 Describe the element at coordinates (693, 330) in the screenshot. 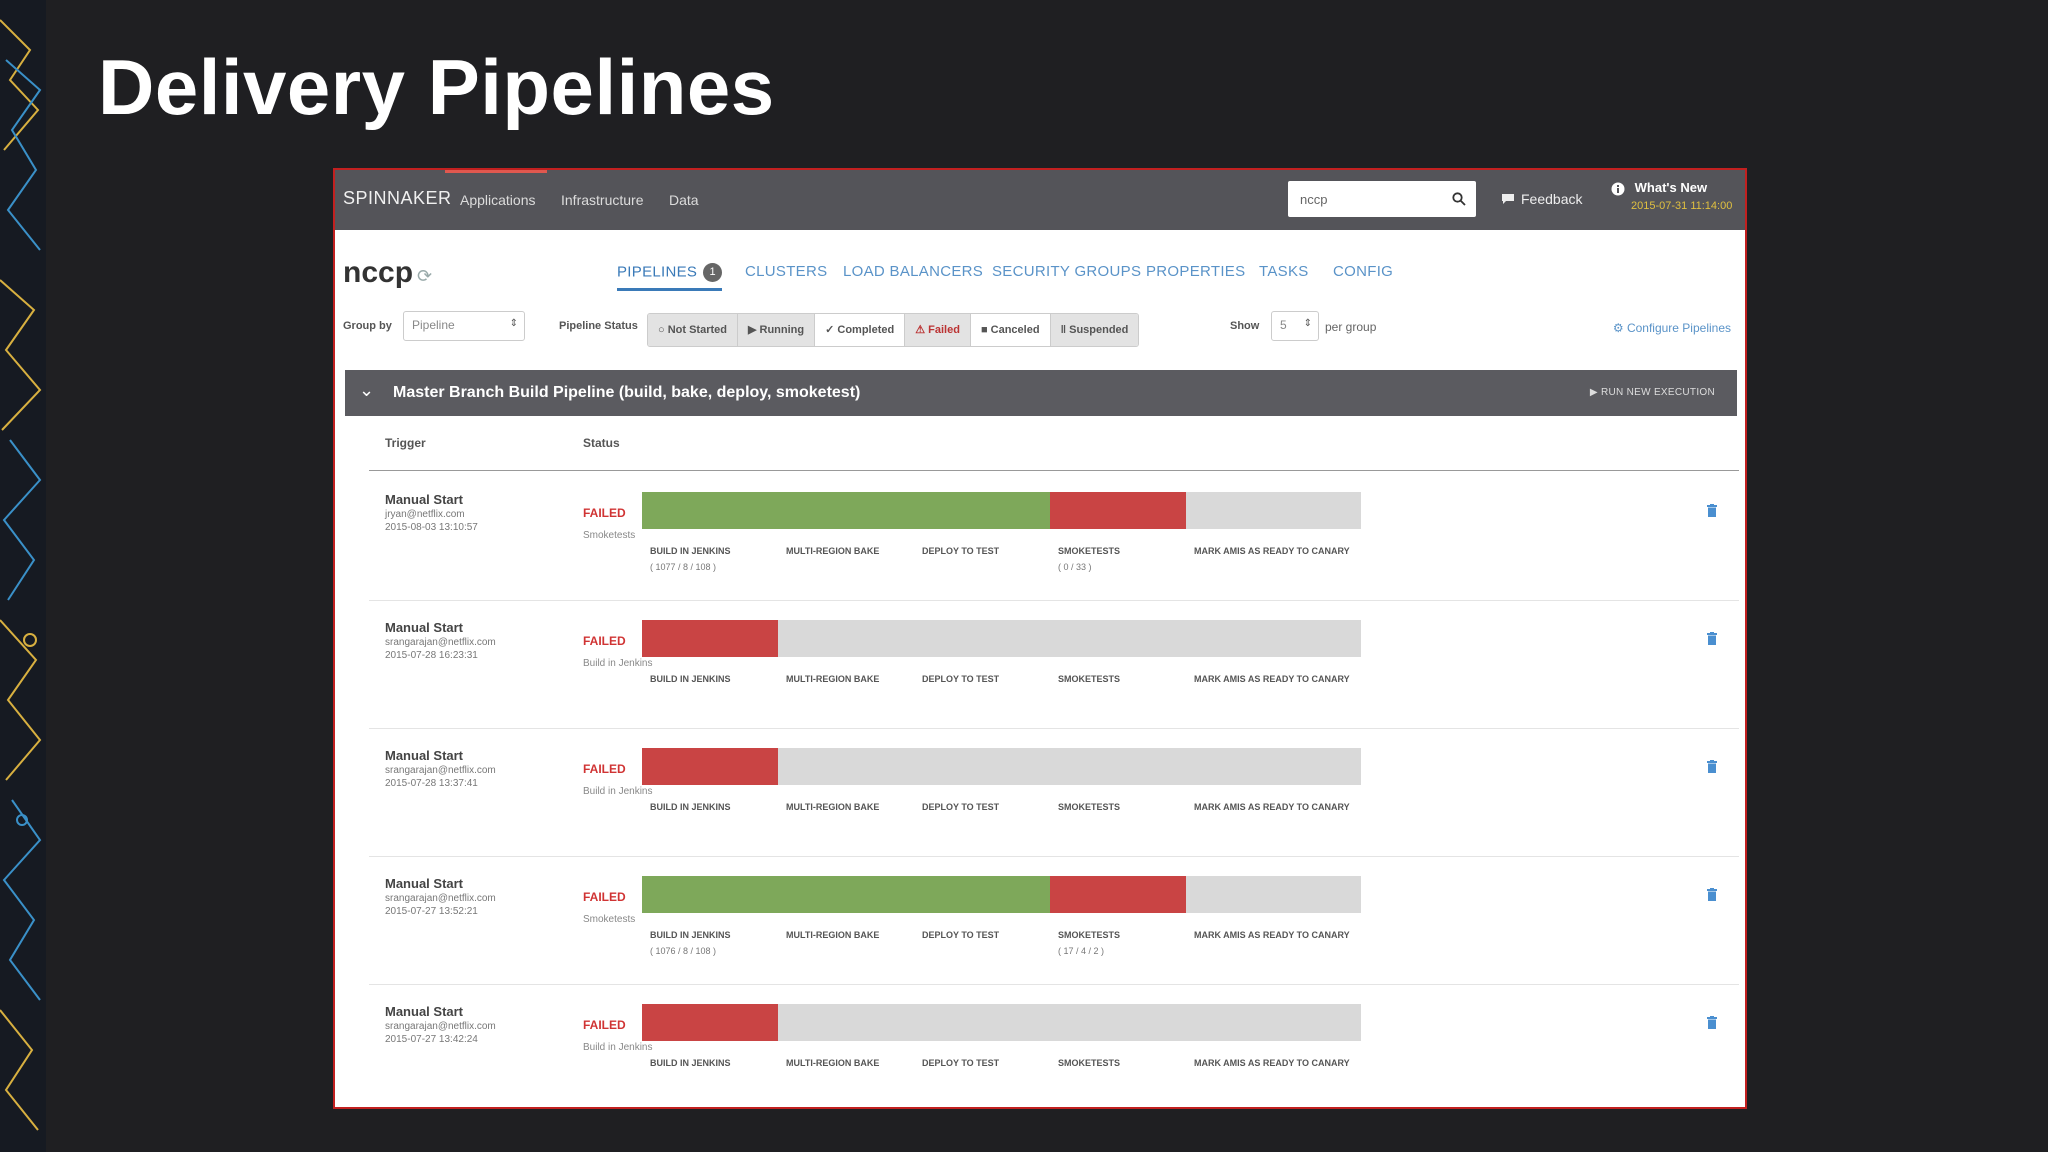

I see `status-not-started-button: ○ Not Started` at that location.